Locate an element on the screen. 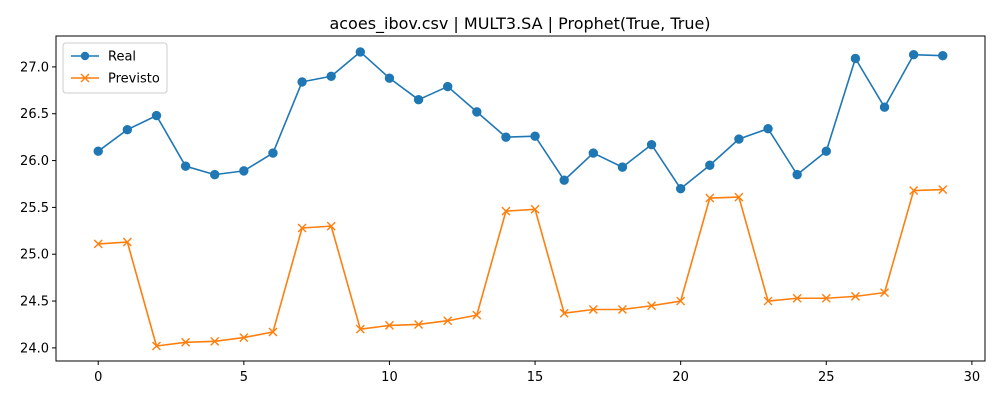 The image size is (1000, 400). y-tick-label: 26.5 is located at coordinates (34, 114).